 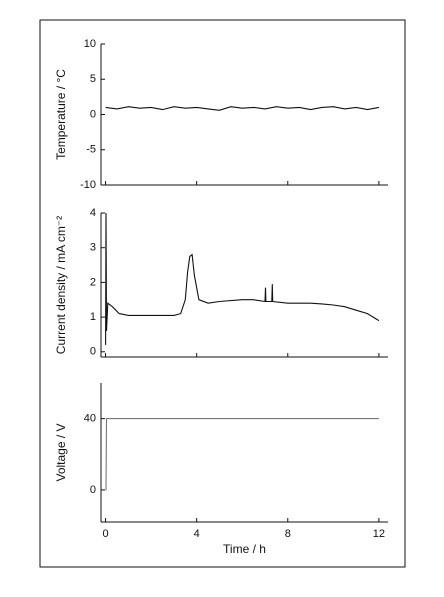 What do you see at coordinates (93, 248) in the screenshot?
I see `y-tick-label: 3` at bounding box center [93, 248].